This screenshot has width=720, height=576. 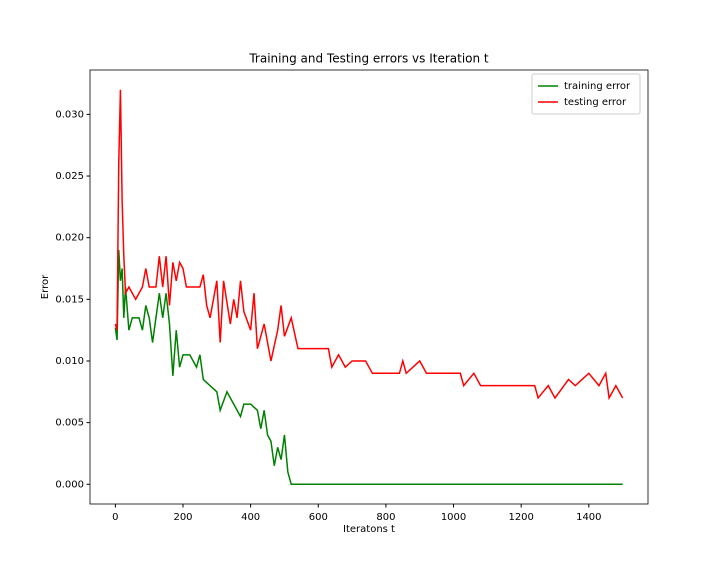 I want to click on y-tick-label: 0.025, so click(x=69, y=176).